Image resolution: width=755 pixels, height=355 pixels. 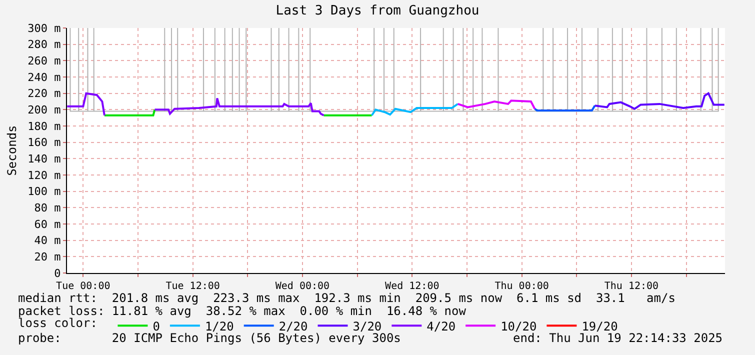 I want to click on y-tick-label: 280 m, so click(x=45, y=45).